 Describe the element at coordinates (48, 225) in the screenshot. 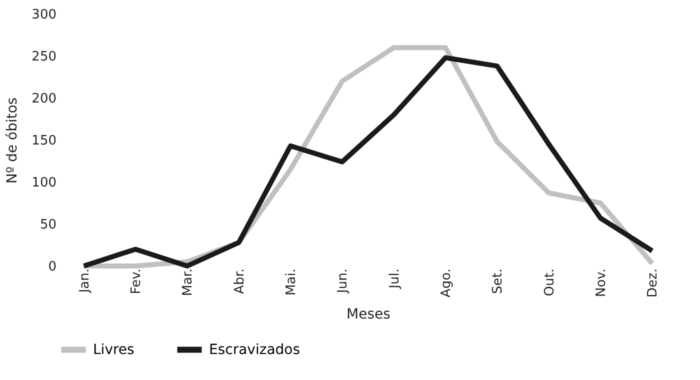

I see `y-tick-label: 50` at that location.